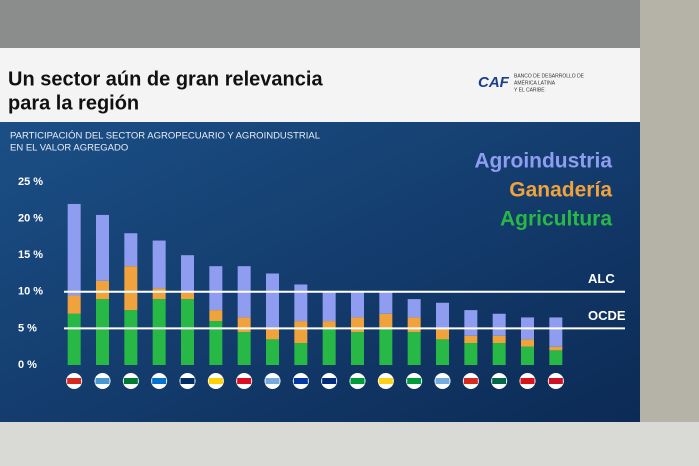 This screenshot has height=466, width=699. Describe the element at coordinates (669, 233) in the screenshot. I see `wall` at that location.